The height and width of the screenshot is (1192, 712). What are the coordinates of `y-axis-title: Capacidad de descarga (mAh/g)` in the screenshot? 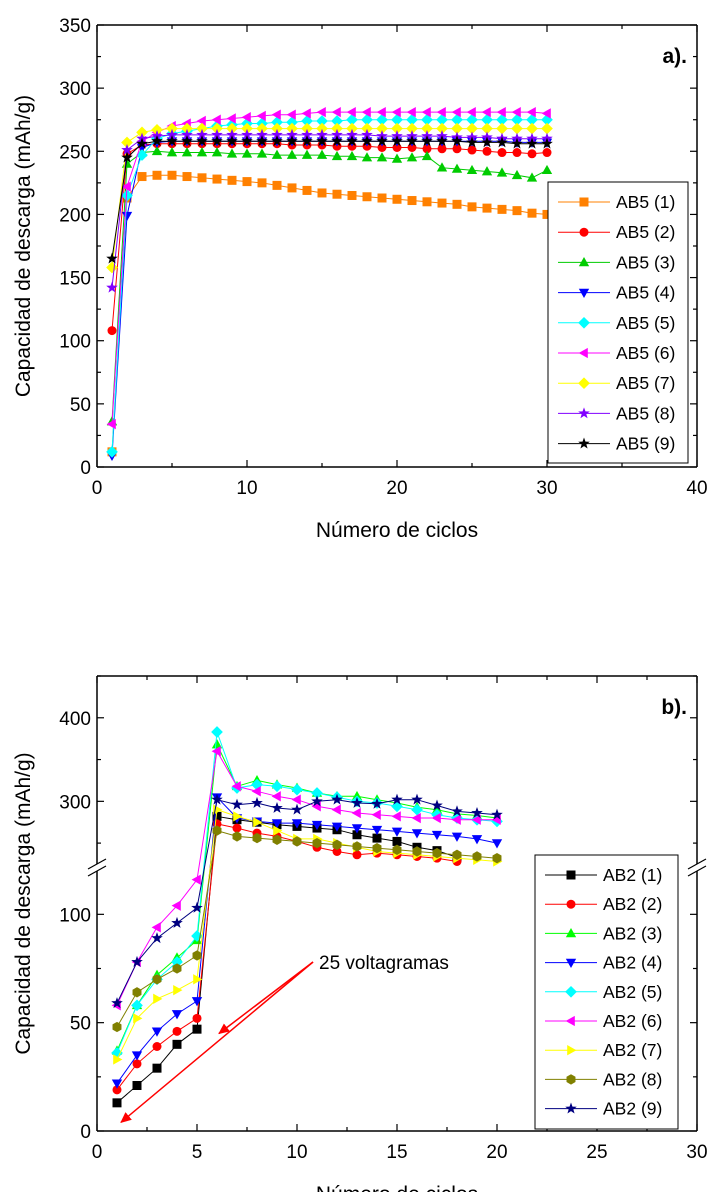 It's located at (23, 246).